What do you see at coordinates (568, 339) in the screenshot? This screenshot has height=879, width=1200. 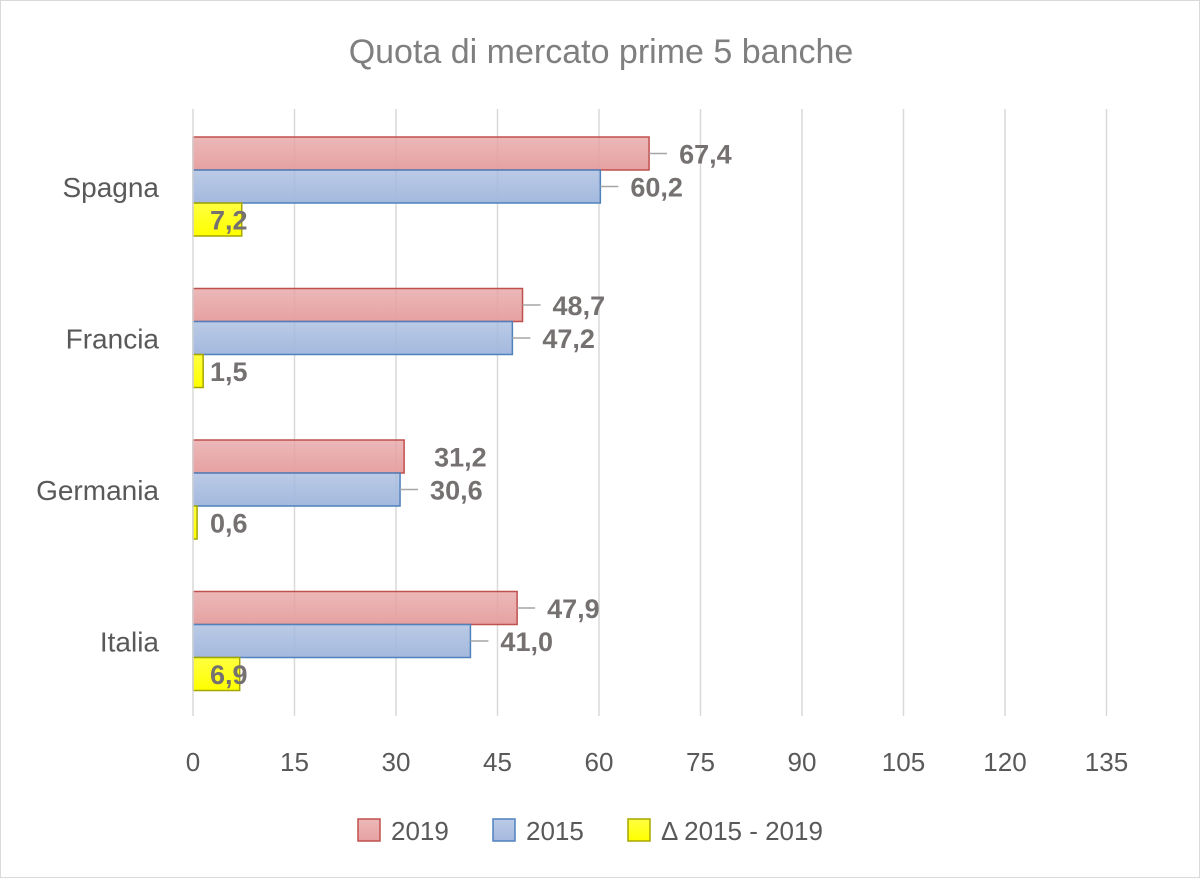 I see `data-label-2015-francia: 47,2` at bounding box center [568, 339].